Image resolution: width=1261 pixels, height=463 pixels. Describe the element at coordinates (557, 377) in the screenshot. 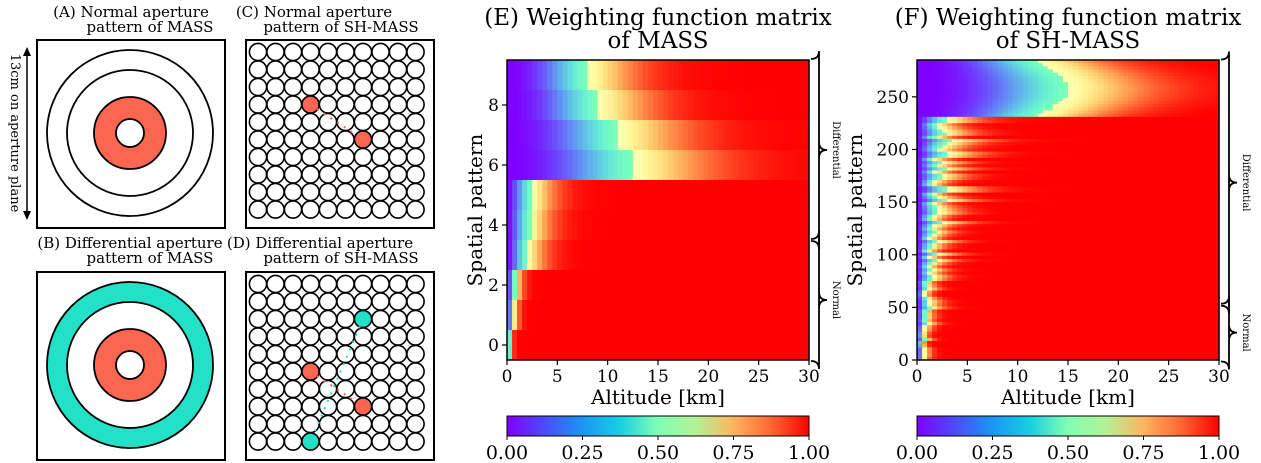

I see `x-tick-label: 5` at that location.